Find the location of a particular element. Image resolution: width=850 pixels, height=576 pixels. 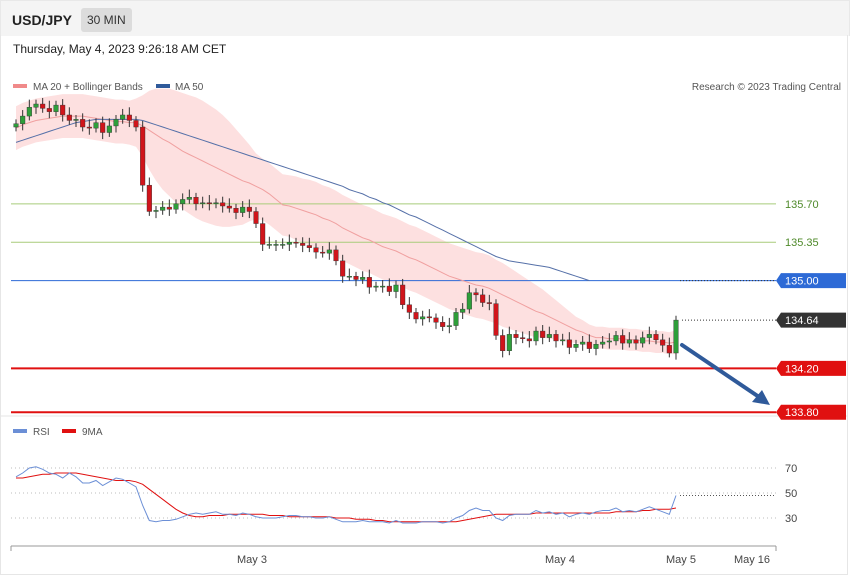

rsi-tick-label: 50 is located at coordinates (791, 494).